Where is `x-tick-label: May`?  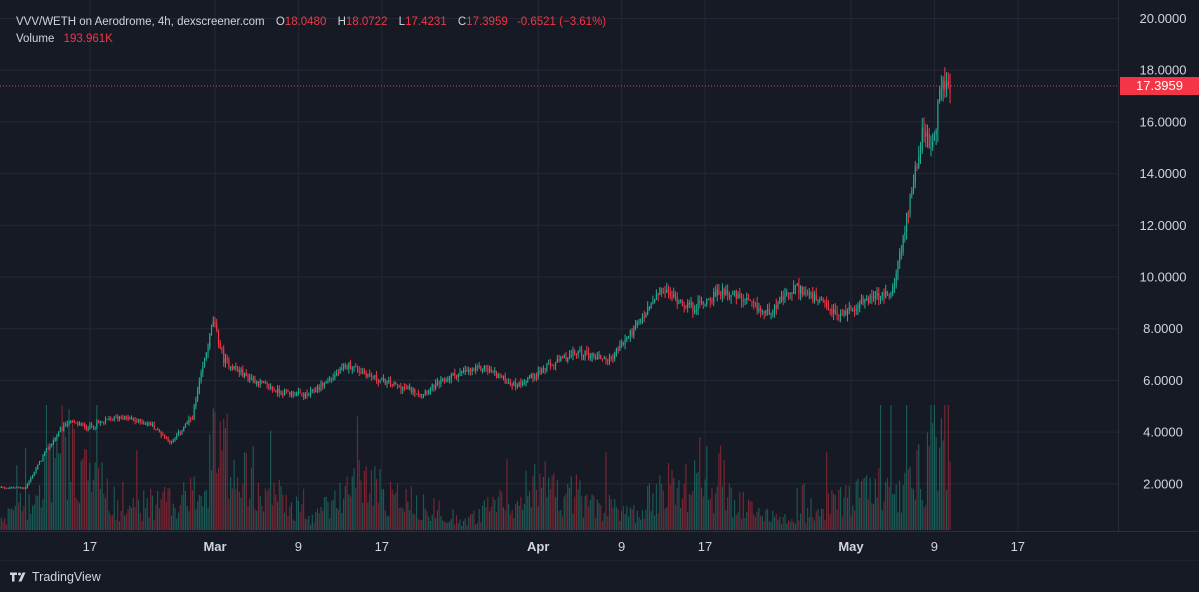
x-tick-label: May is located at coordinates (851, 546).